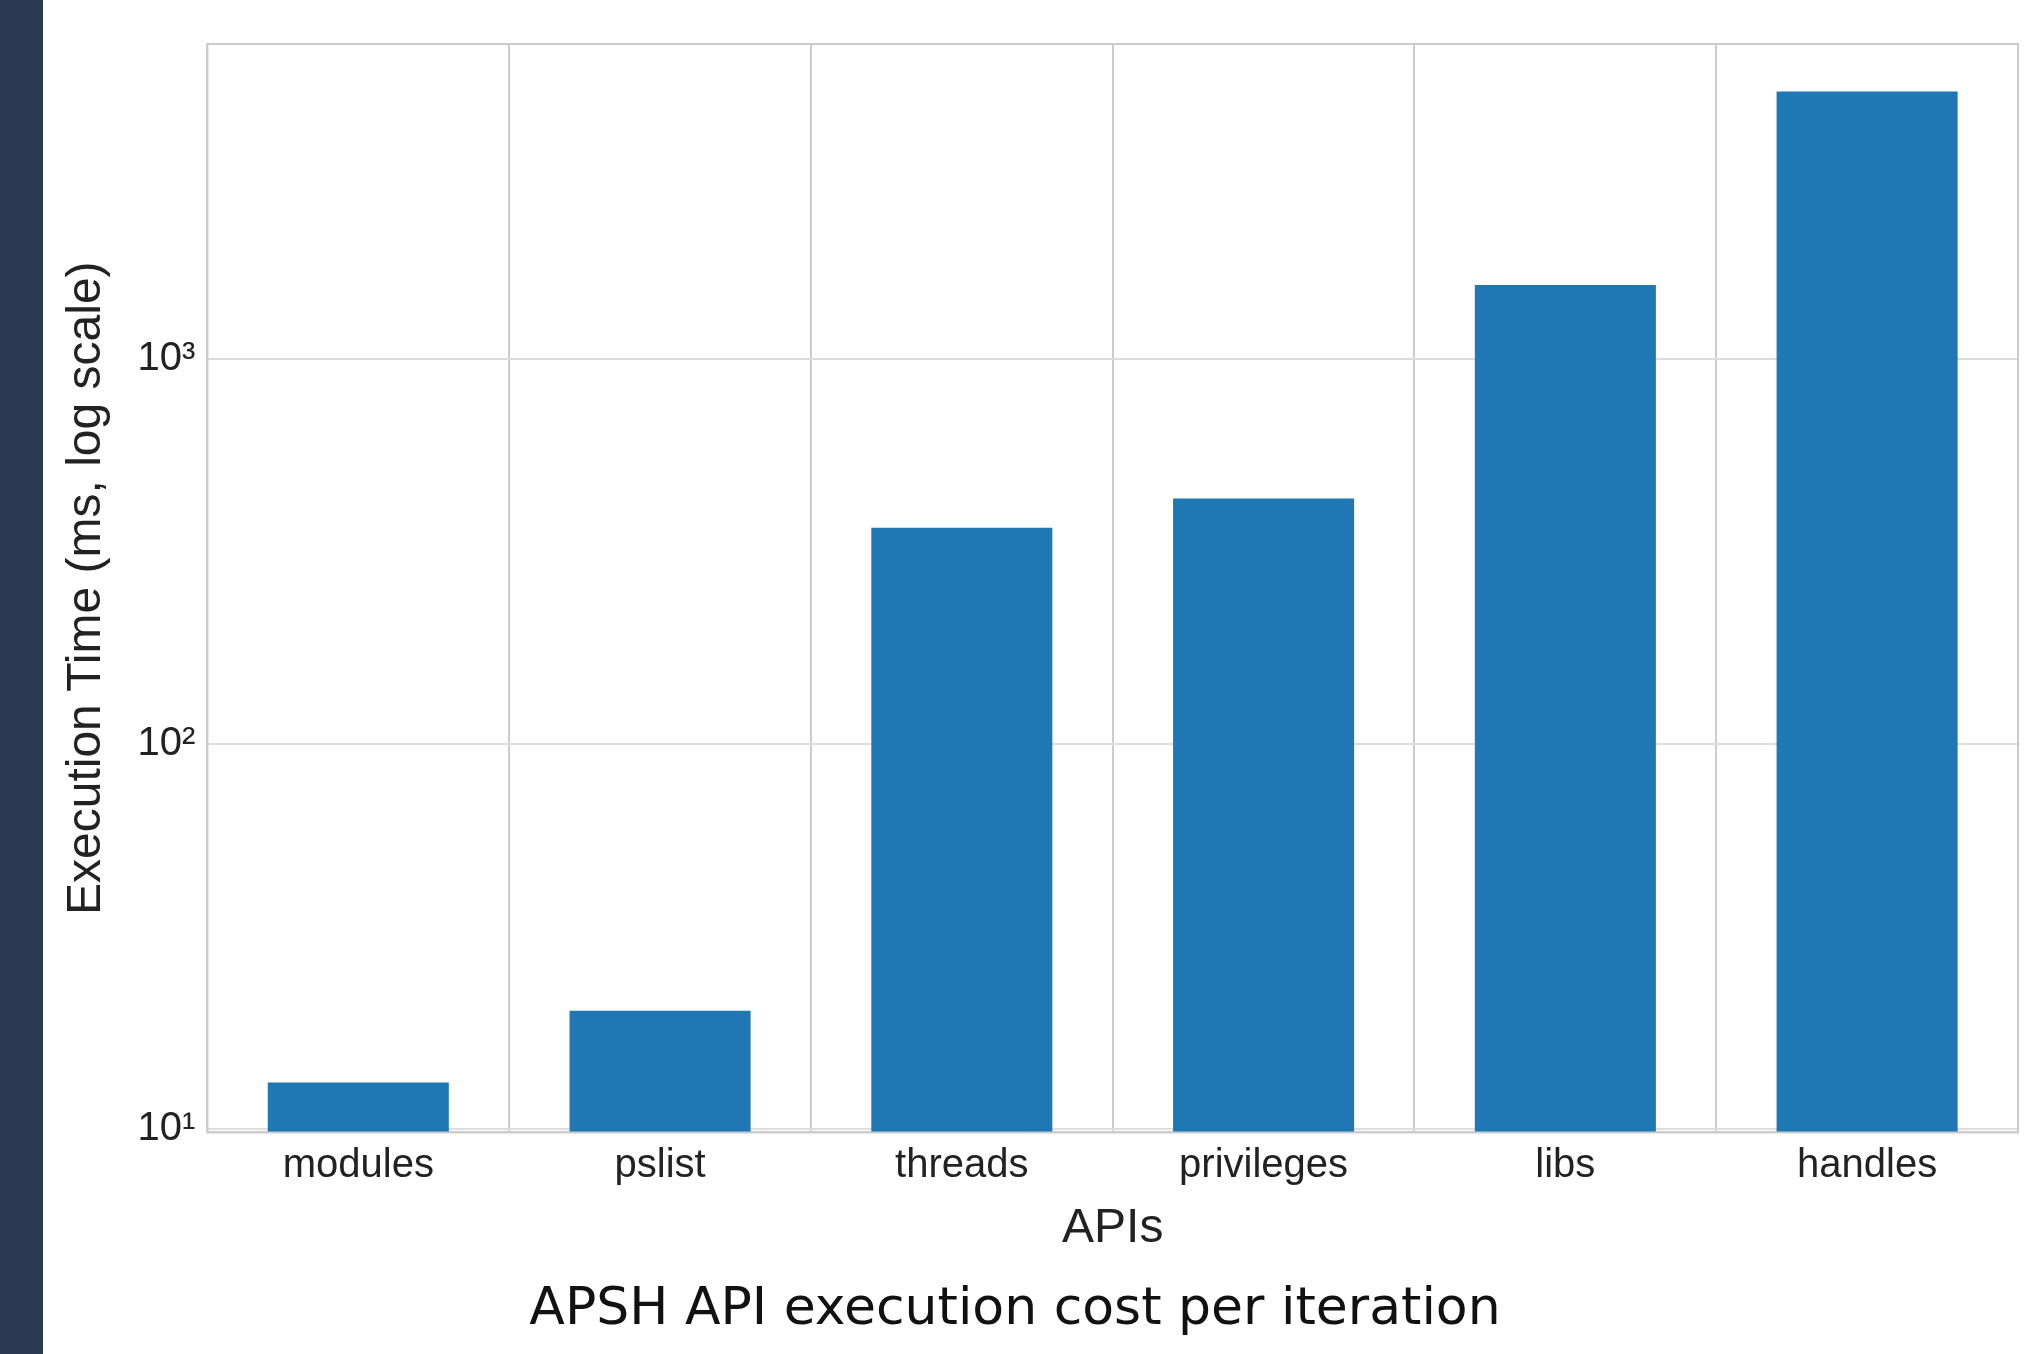 The width and height of the screenshot is (2030, 1354). What do you see at coordinates (660, 1163) in the screenshot?
I see `x-tick-label: pslist` at bounding box center [660, 1163].